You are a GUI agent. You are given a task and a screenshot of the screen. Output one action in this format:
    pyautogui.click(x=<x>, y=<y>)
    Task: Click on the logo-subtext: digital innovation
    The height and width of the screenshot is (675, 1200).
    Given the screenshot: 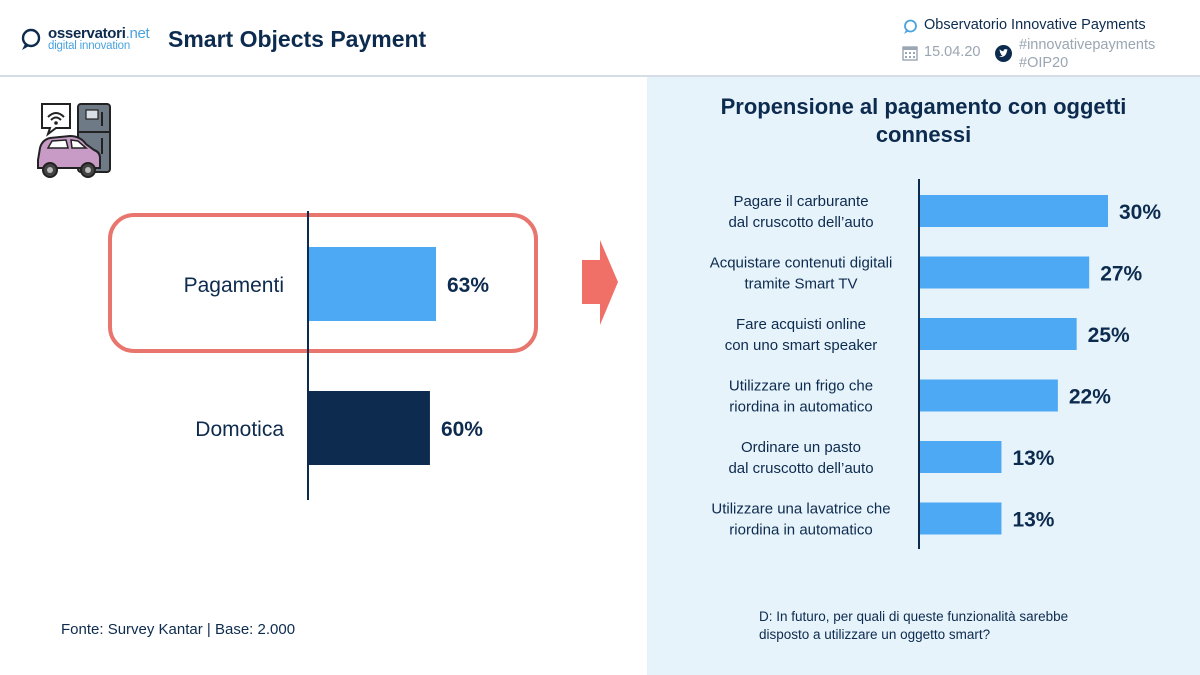 What is the action you would take?
    pyautogui.click(x=89, y=46)
    